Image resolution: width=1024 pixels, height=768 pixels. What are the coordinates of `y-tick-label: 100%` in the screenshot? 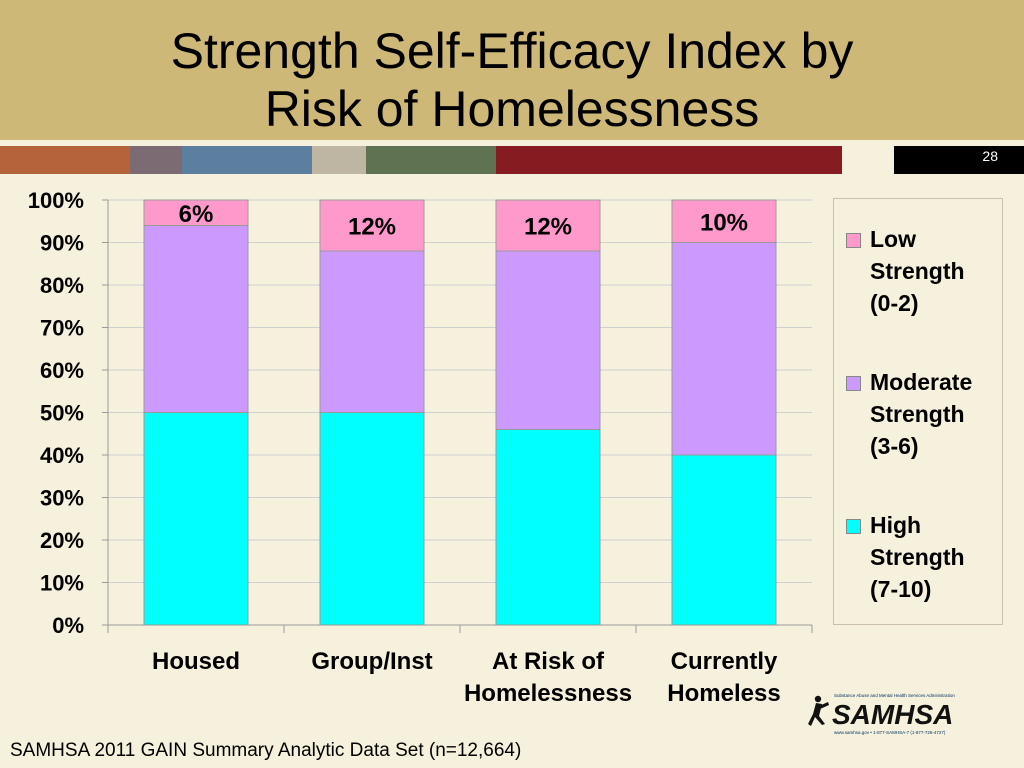 It's located at (56, 200).